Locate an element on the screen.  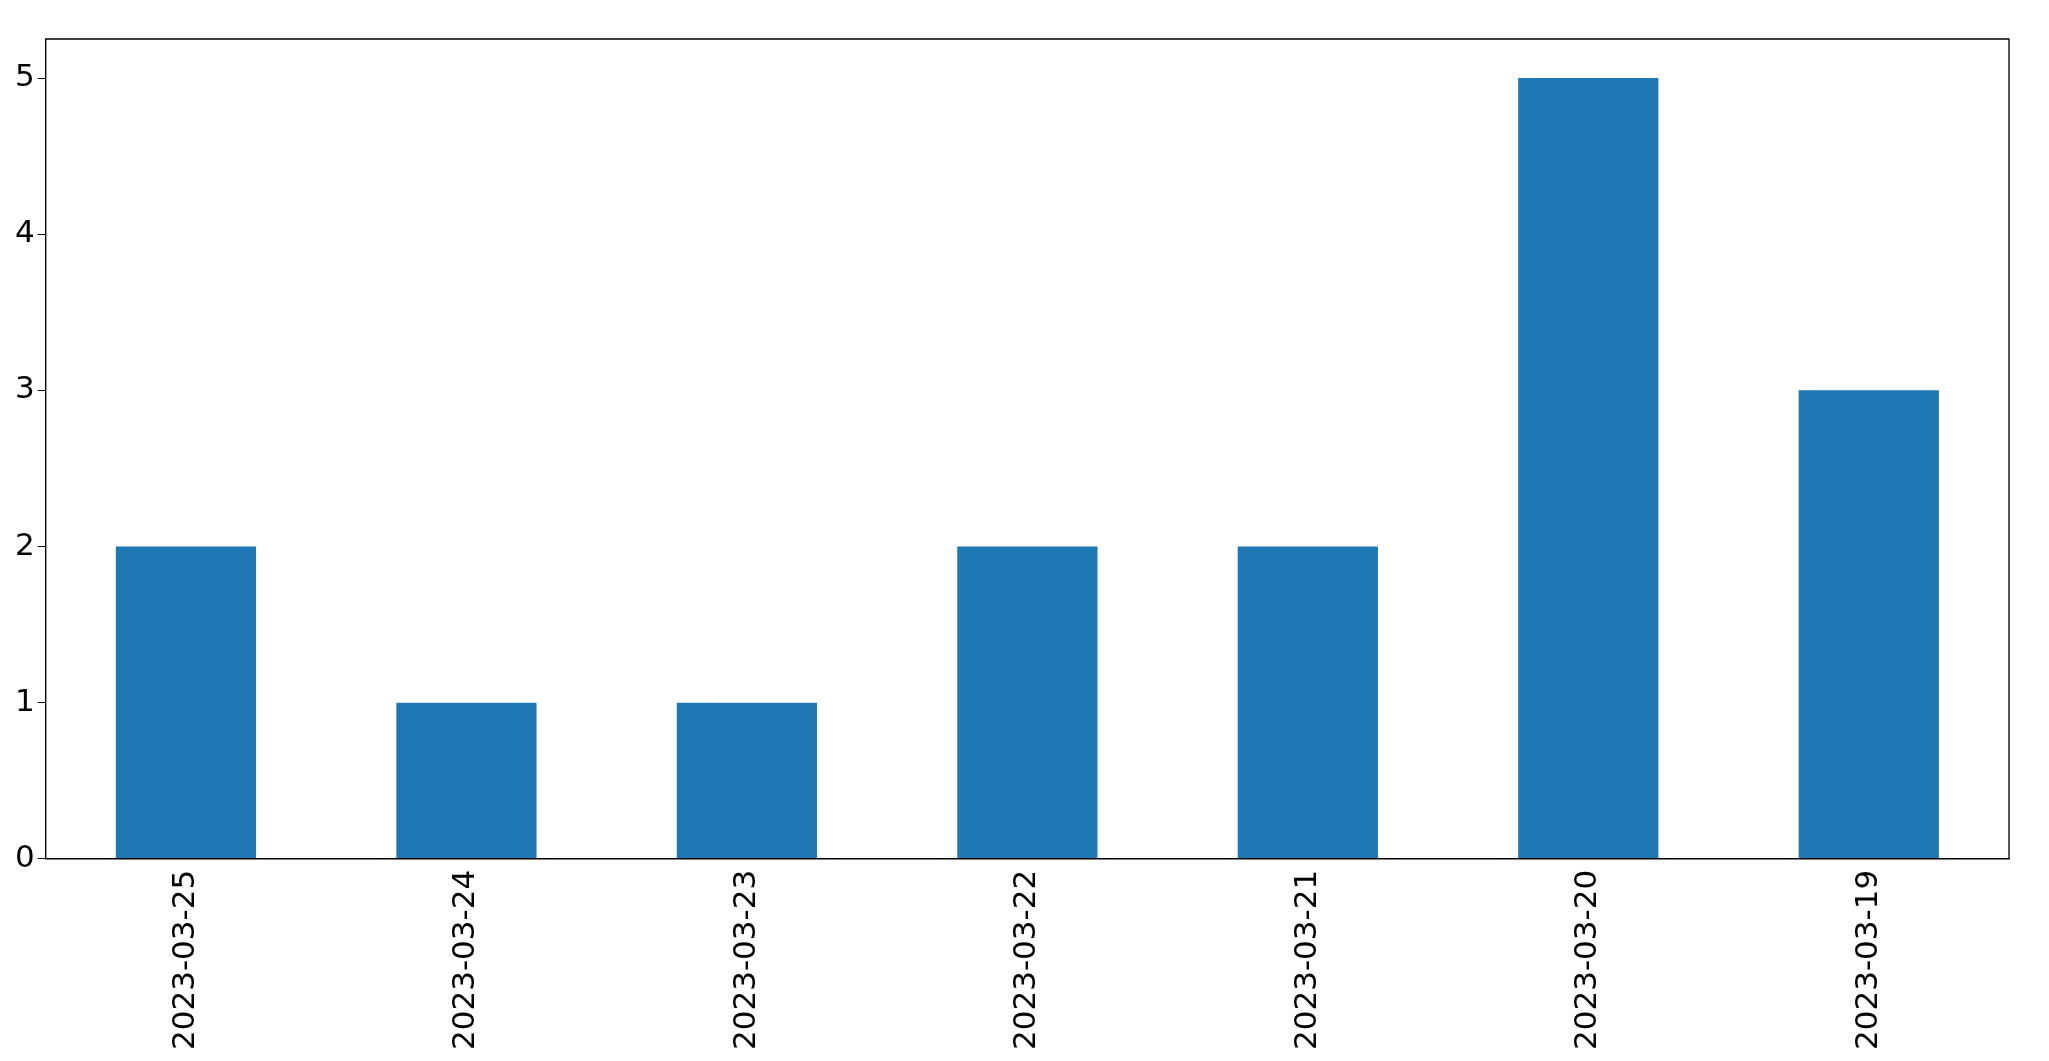
y-tick-label: 2 is located at coordinates (24, 543).